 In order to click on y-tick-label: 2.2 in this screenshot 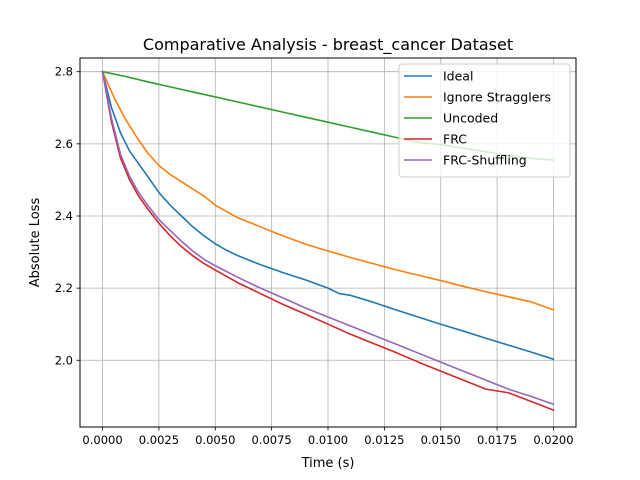, I will do `click(64, 288)`.